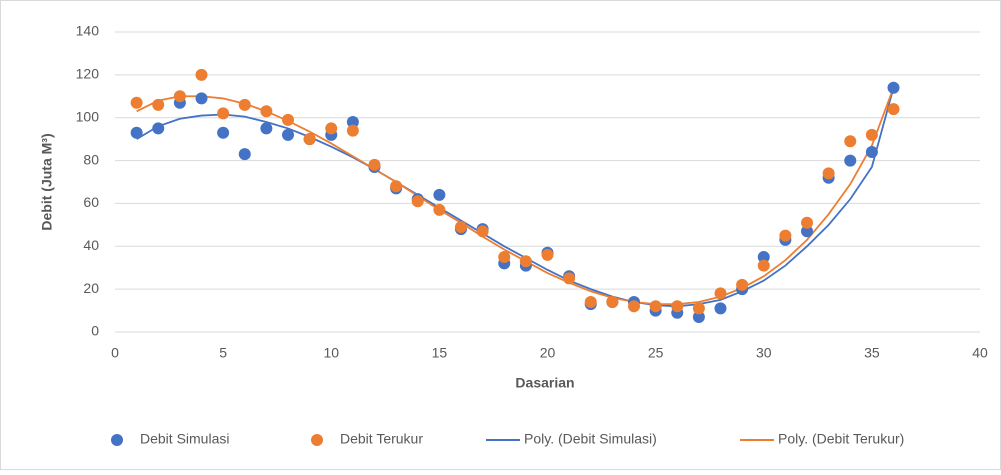  Describe the element at coordinates (88, 74) in the screenshot. I see `y-tick-label: 120` at that location.